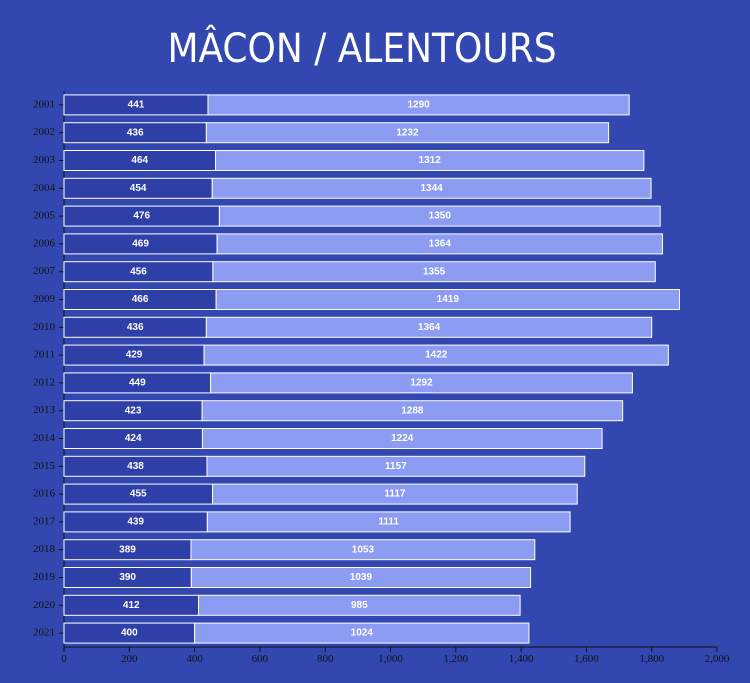 This screenshot has width=750, height=683. Describe the element at coordinates (140, 244) in the screenshot. I see `value-label: 469` at that location.